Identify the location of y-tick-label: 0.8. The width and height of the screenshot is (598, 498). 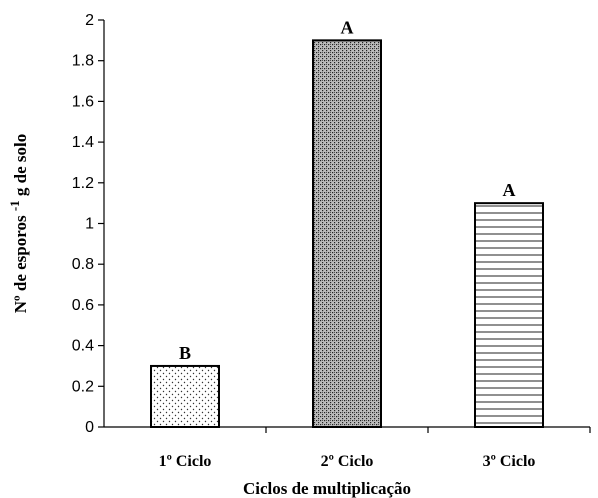
(83, 264).